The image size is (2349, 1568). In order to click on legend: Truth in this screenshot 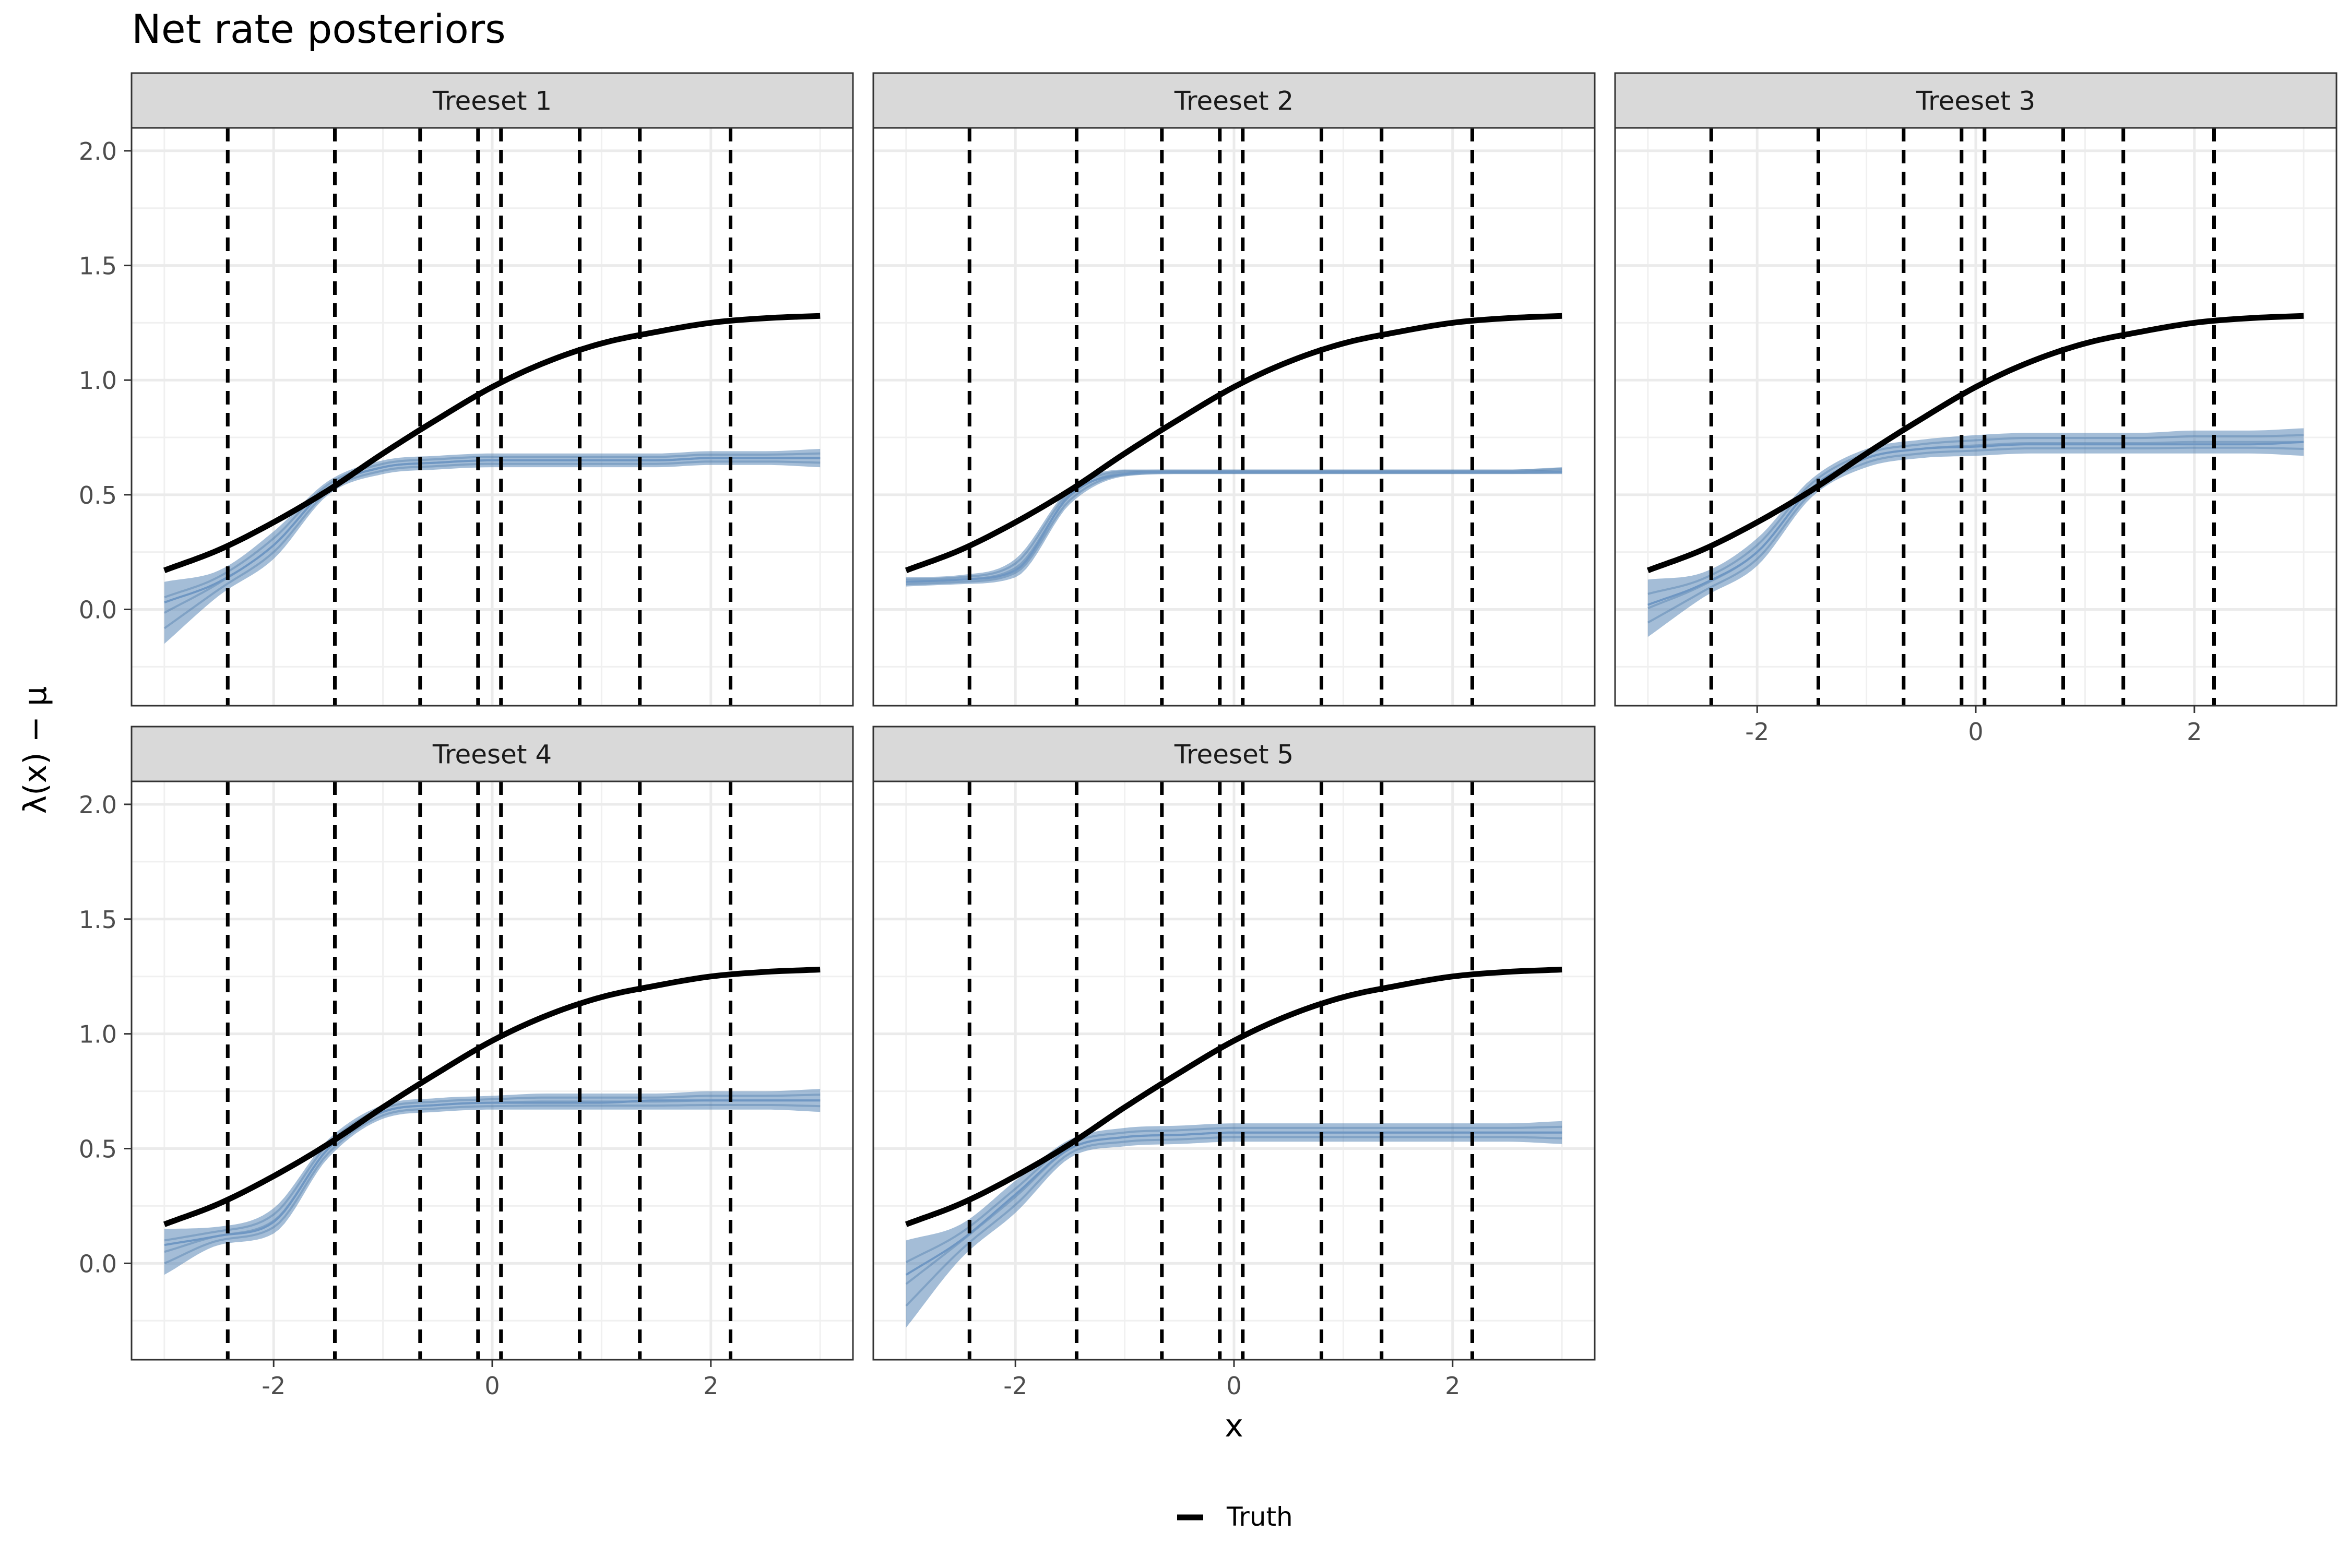, I will do `click(1235, 1517)`.